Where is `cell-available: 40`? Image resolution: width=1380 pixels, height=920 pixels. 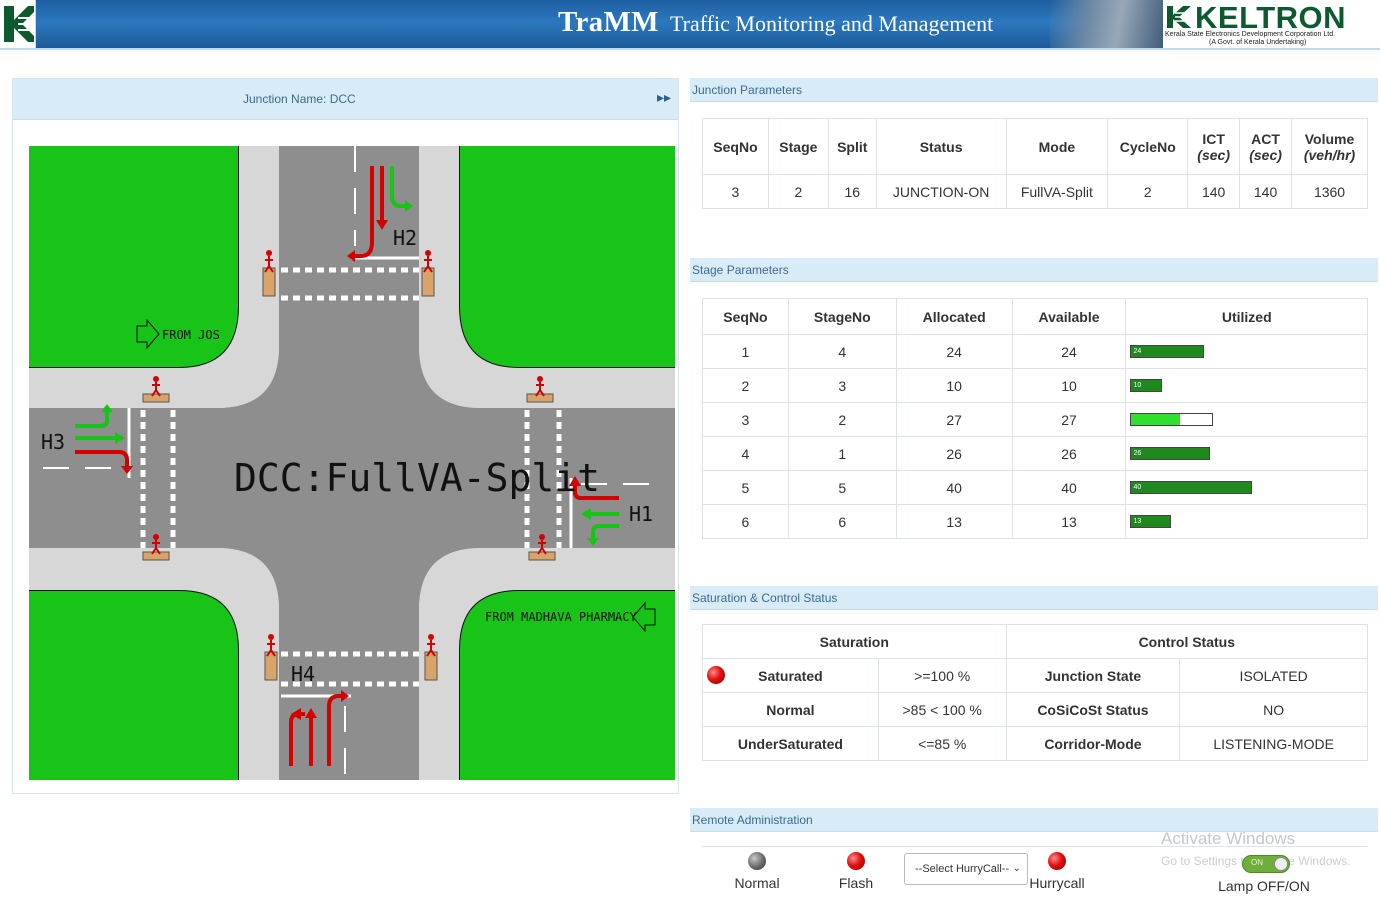 cell-available: 40 is located at coordinates (1069, 487).